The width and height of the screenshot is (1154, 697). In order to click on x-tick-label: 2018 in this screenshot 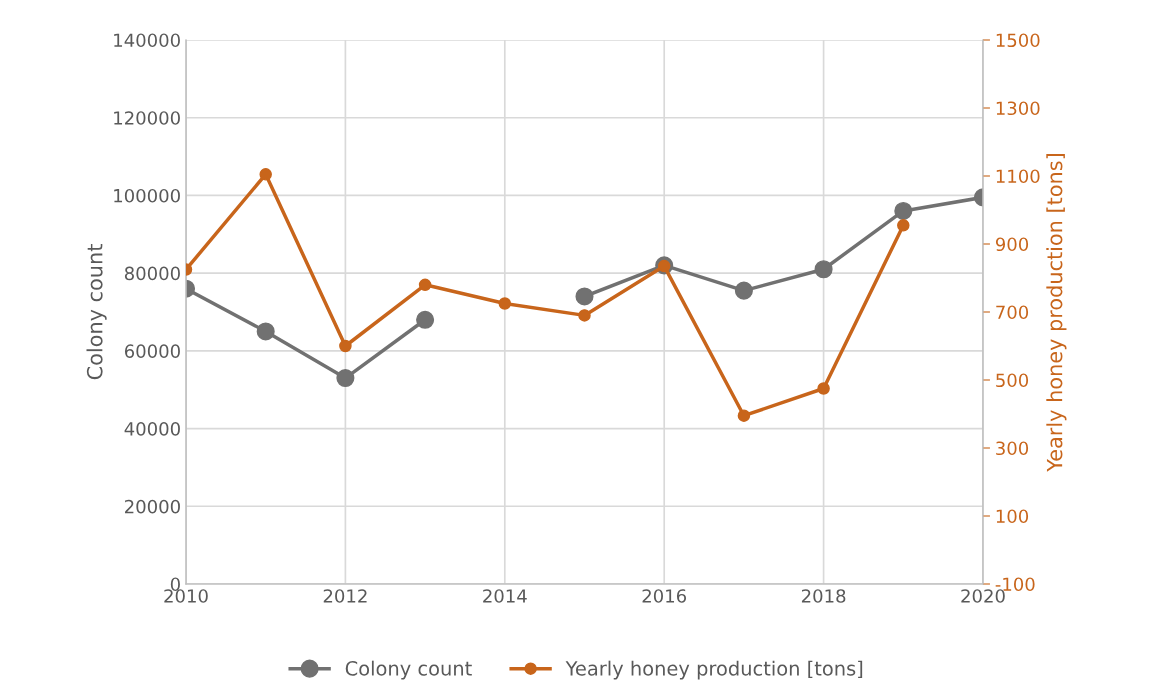, I will do `click(823, 596)`.